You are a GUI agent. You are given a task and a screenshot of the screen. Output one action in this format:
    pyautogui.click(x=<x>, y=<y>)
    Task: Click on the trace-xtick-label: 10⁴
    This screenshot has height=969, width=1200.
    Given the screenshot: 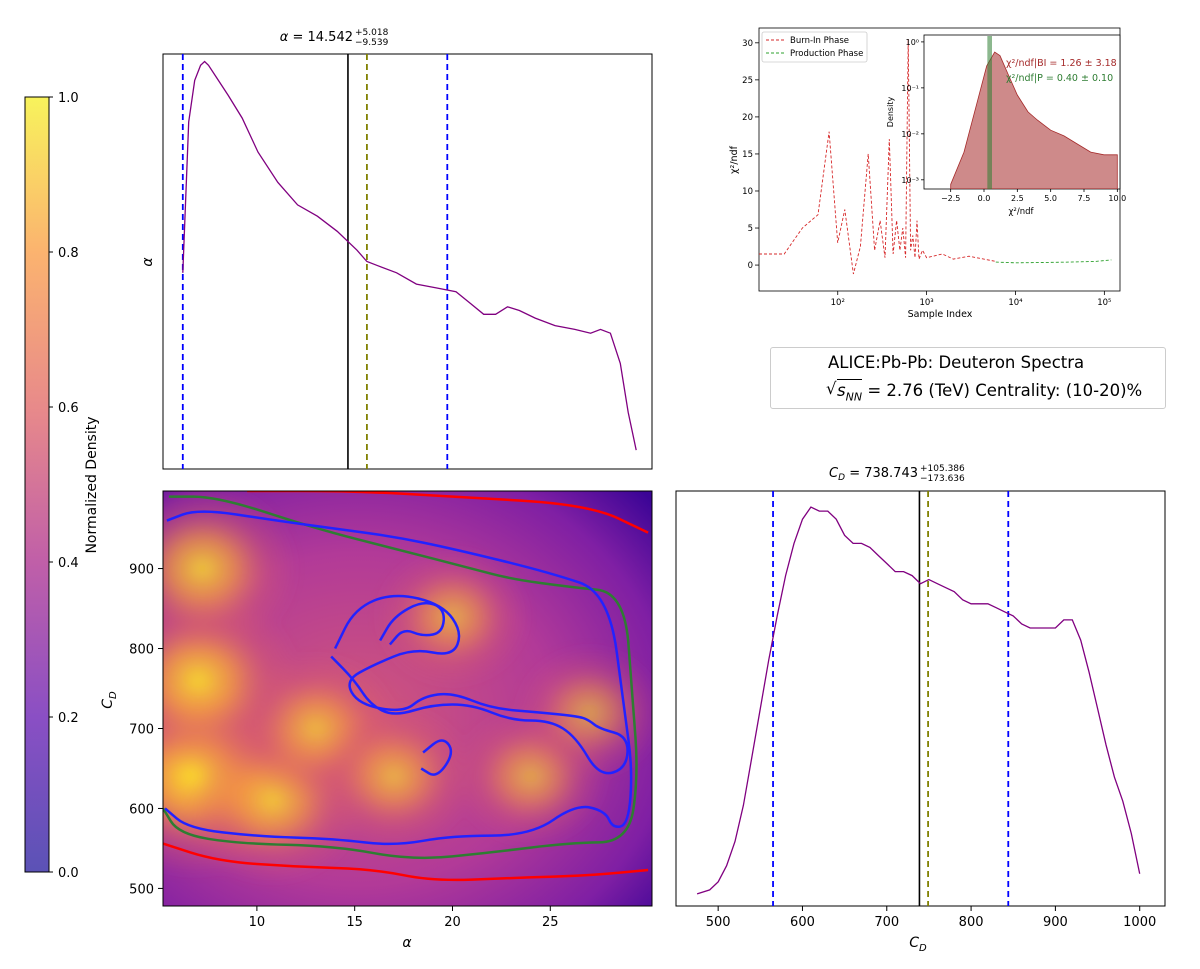 What is the action you would take?
    pyautogui.click(x=1015, y=303)
    